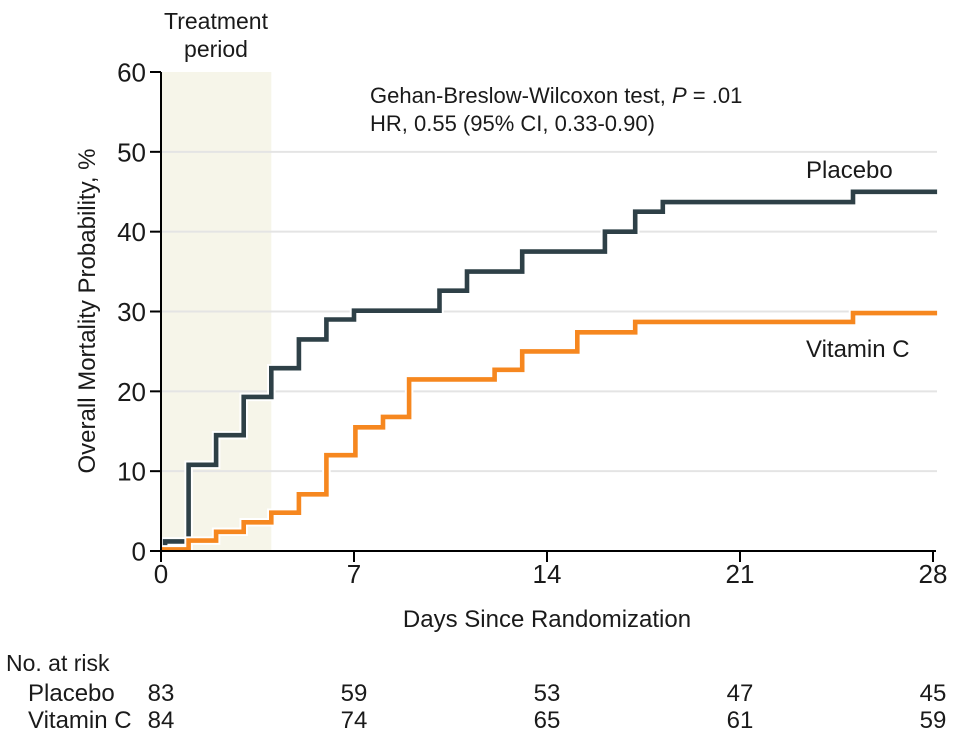 The height and width of the screenshot is (738, 957). What do you see at coordinates (354, 720) in the screenshot?
I see `risk-value-vitamin-c-day7: 74` at bounding box center [354, 720].